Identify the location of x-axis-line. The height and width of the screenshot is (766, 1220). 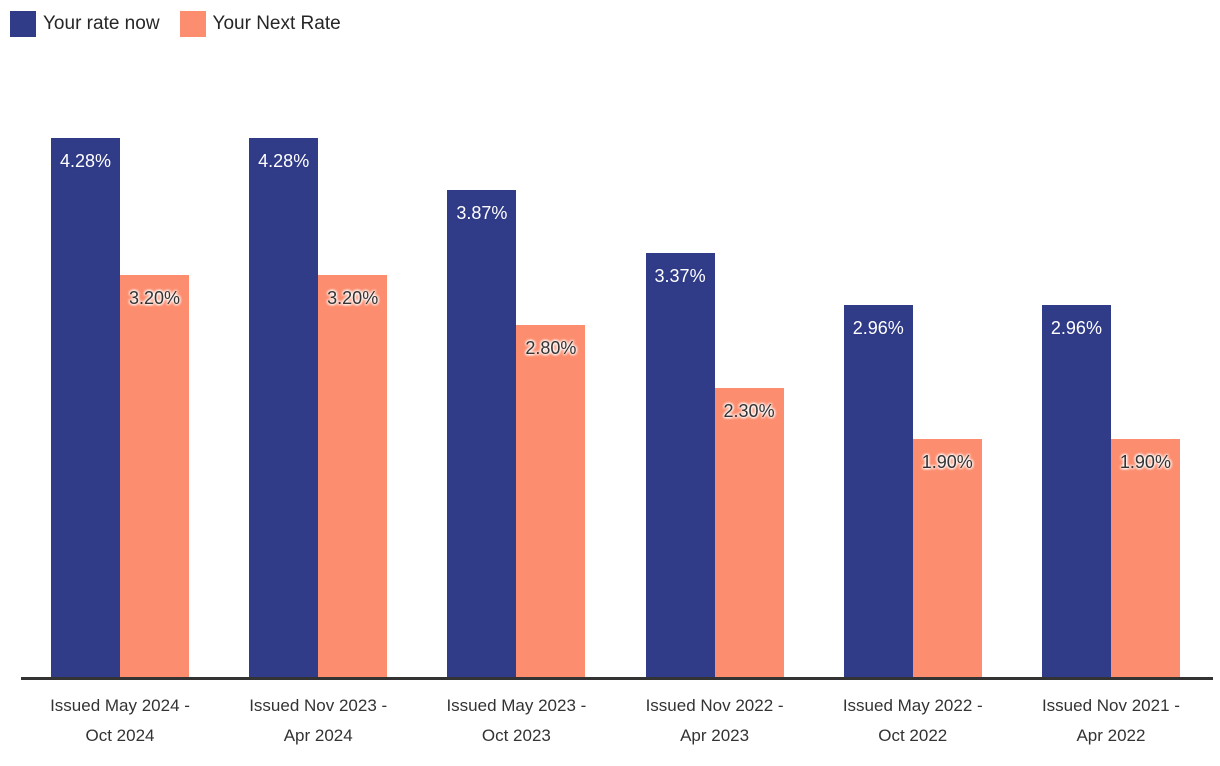
(617, 678).